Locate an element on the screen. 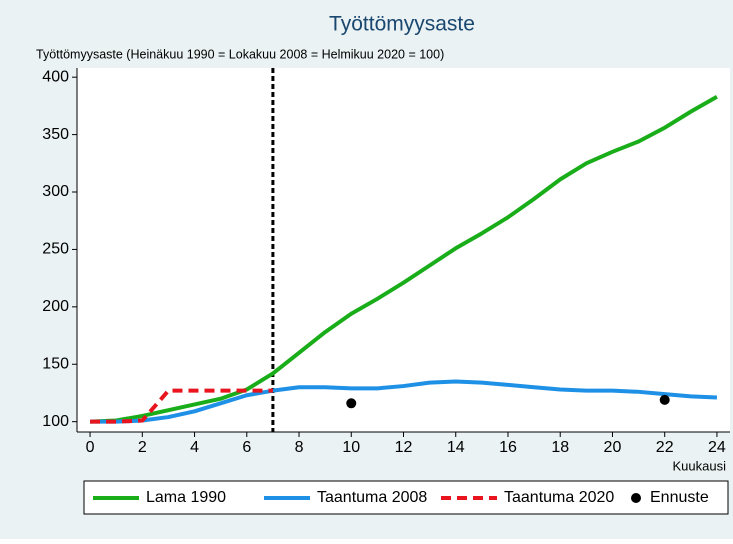 Image resolution: width=733 pixels, height=544 pixels. x-tick-label: 2 is located at coordinates (142, 447).